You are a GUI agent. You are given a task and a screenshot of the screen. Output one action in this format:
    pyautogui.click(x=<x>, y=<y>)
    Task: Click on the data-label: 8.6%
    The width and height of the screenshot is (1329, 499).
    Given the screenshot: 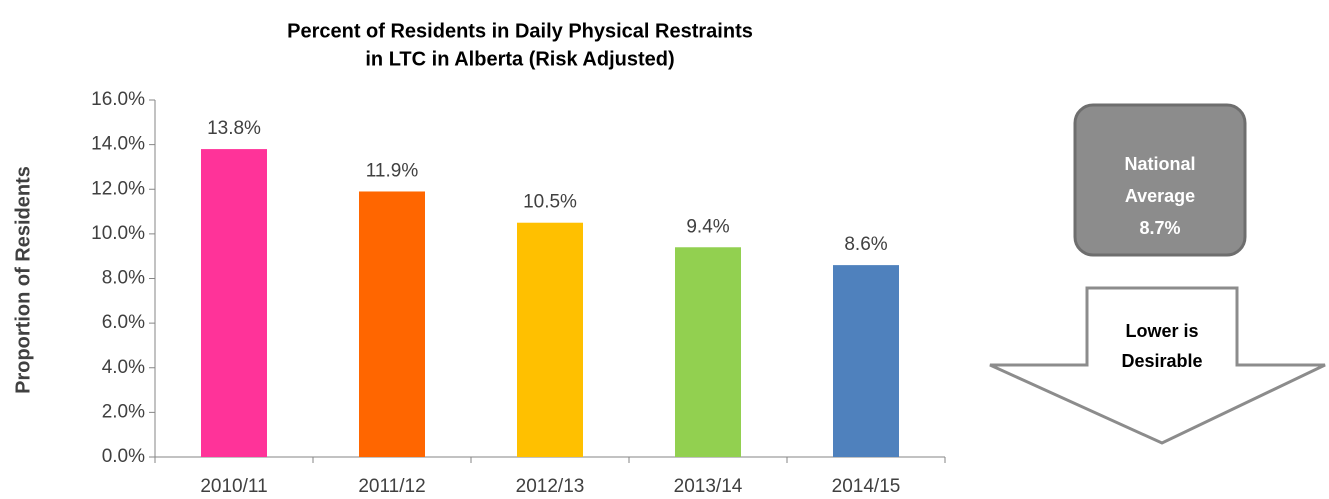 What is the action you would take?
    pyautogui.click(x=865, y=244)
    